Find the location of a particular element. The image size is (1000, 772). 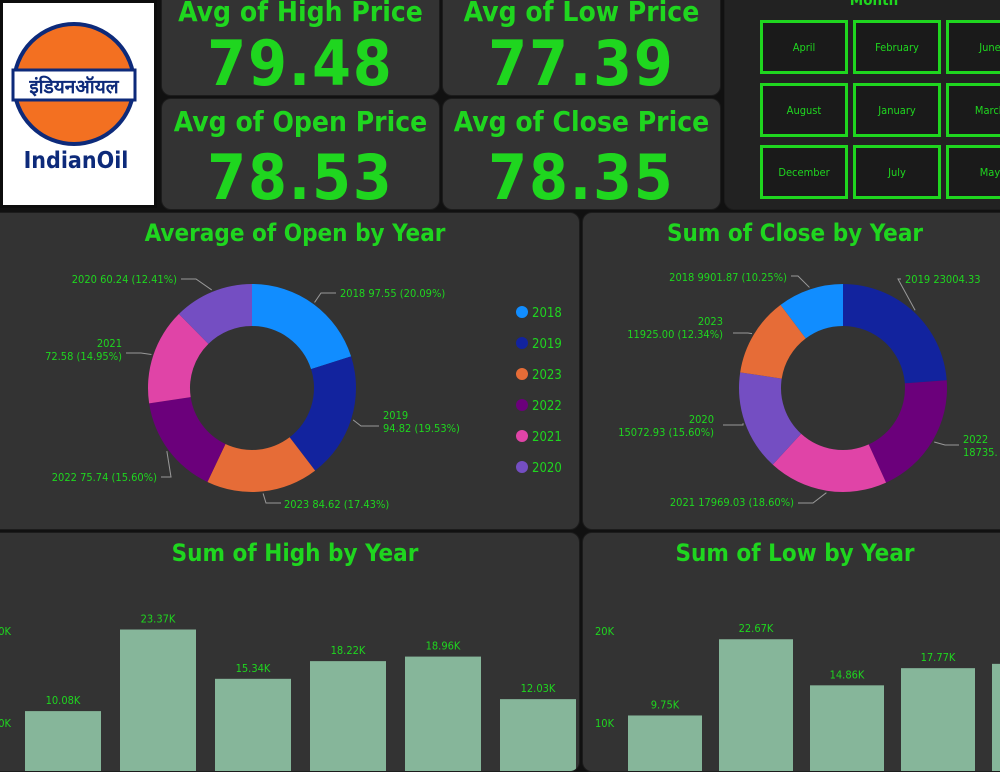

high-by-year-bars: 10.08K 23.37K 15.34K 18.22K 18.96K 12.03K 0K 0K is located at coordinates (288, 692).